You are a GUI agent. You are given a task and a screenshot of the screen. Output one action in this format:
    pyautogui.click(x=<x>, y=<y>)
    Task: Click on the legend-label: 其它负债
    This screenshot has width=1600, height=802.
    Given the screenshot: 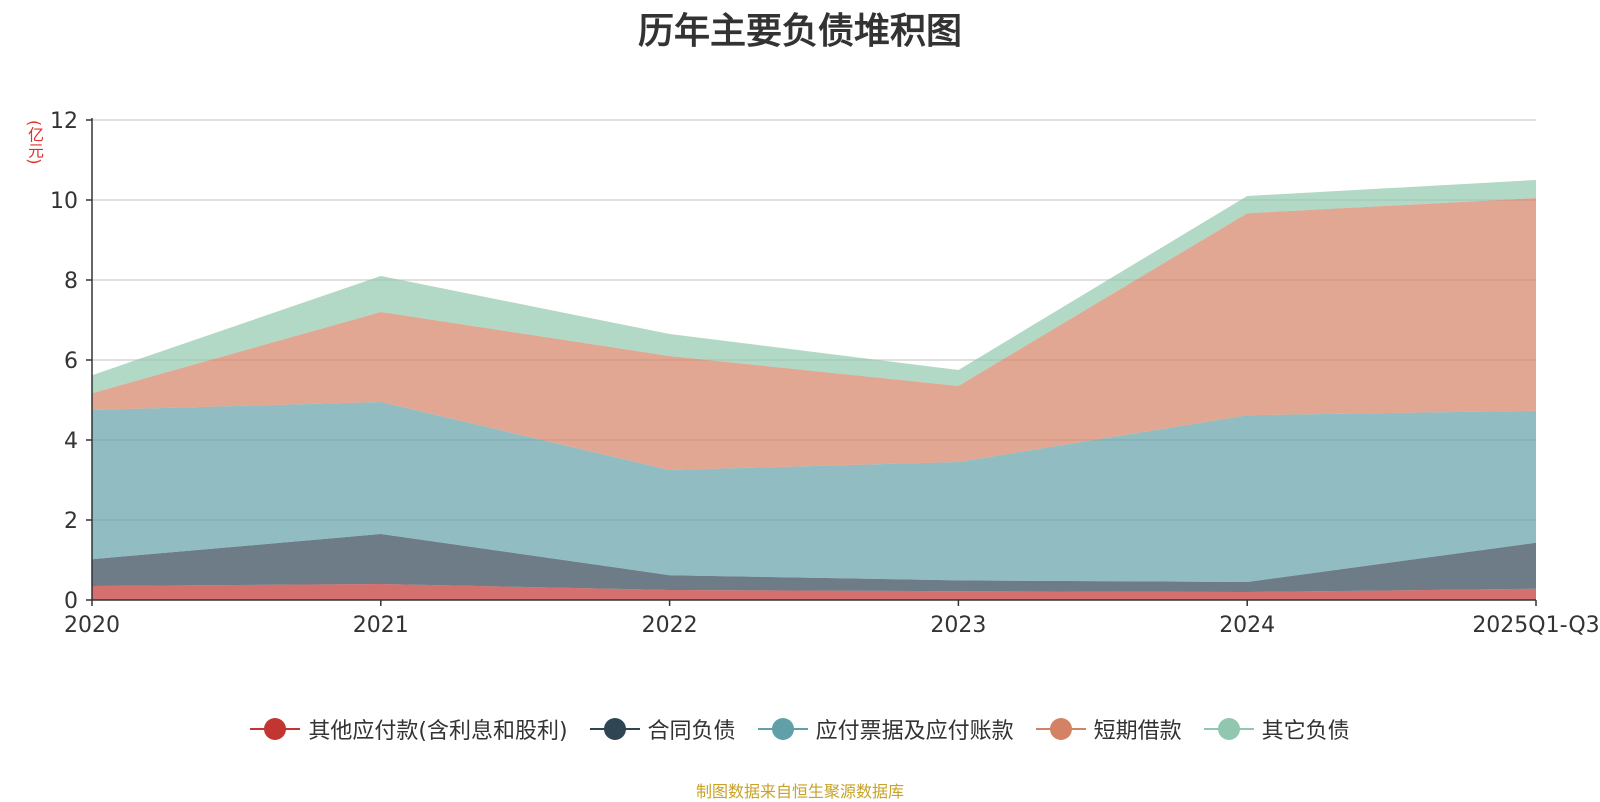 What is the action you would take?
    pyautogui.click(x=1305, y=731)
    